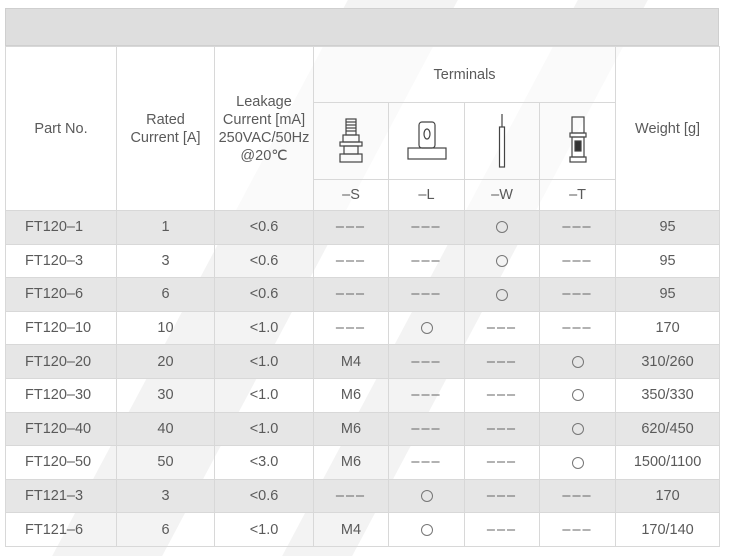 This screenshot has height=556, width=729. What do you see at coordinates (264, 462) in the screenshot?
I see `cell-value: <3.0` at bounding box center [264, 462].